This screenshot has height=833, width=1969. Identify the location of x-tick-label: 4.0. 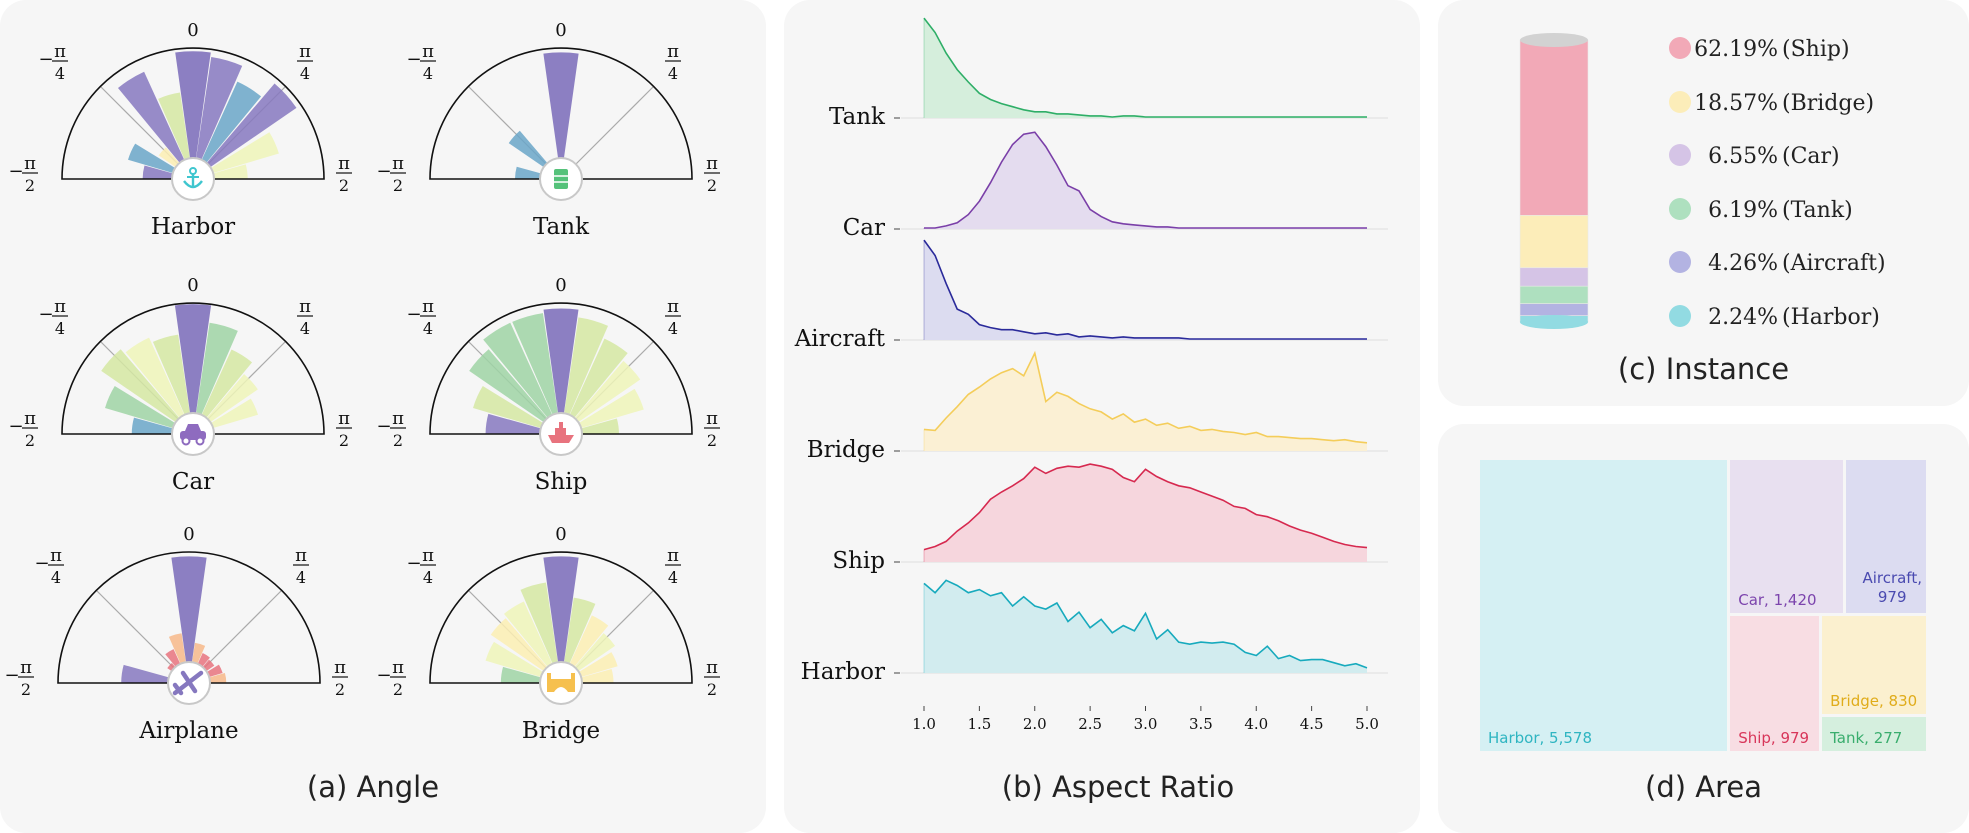
(1256, 724).